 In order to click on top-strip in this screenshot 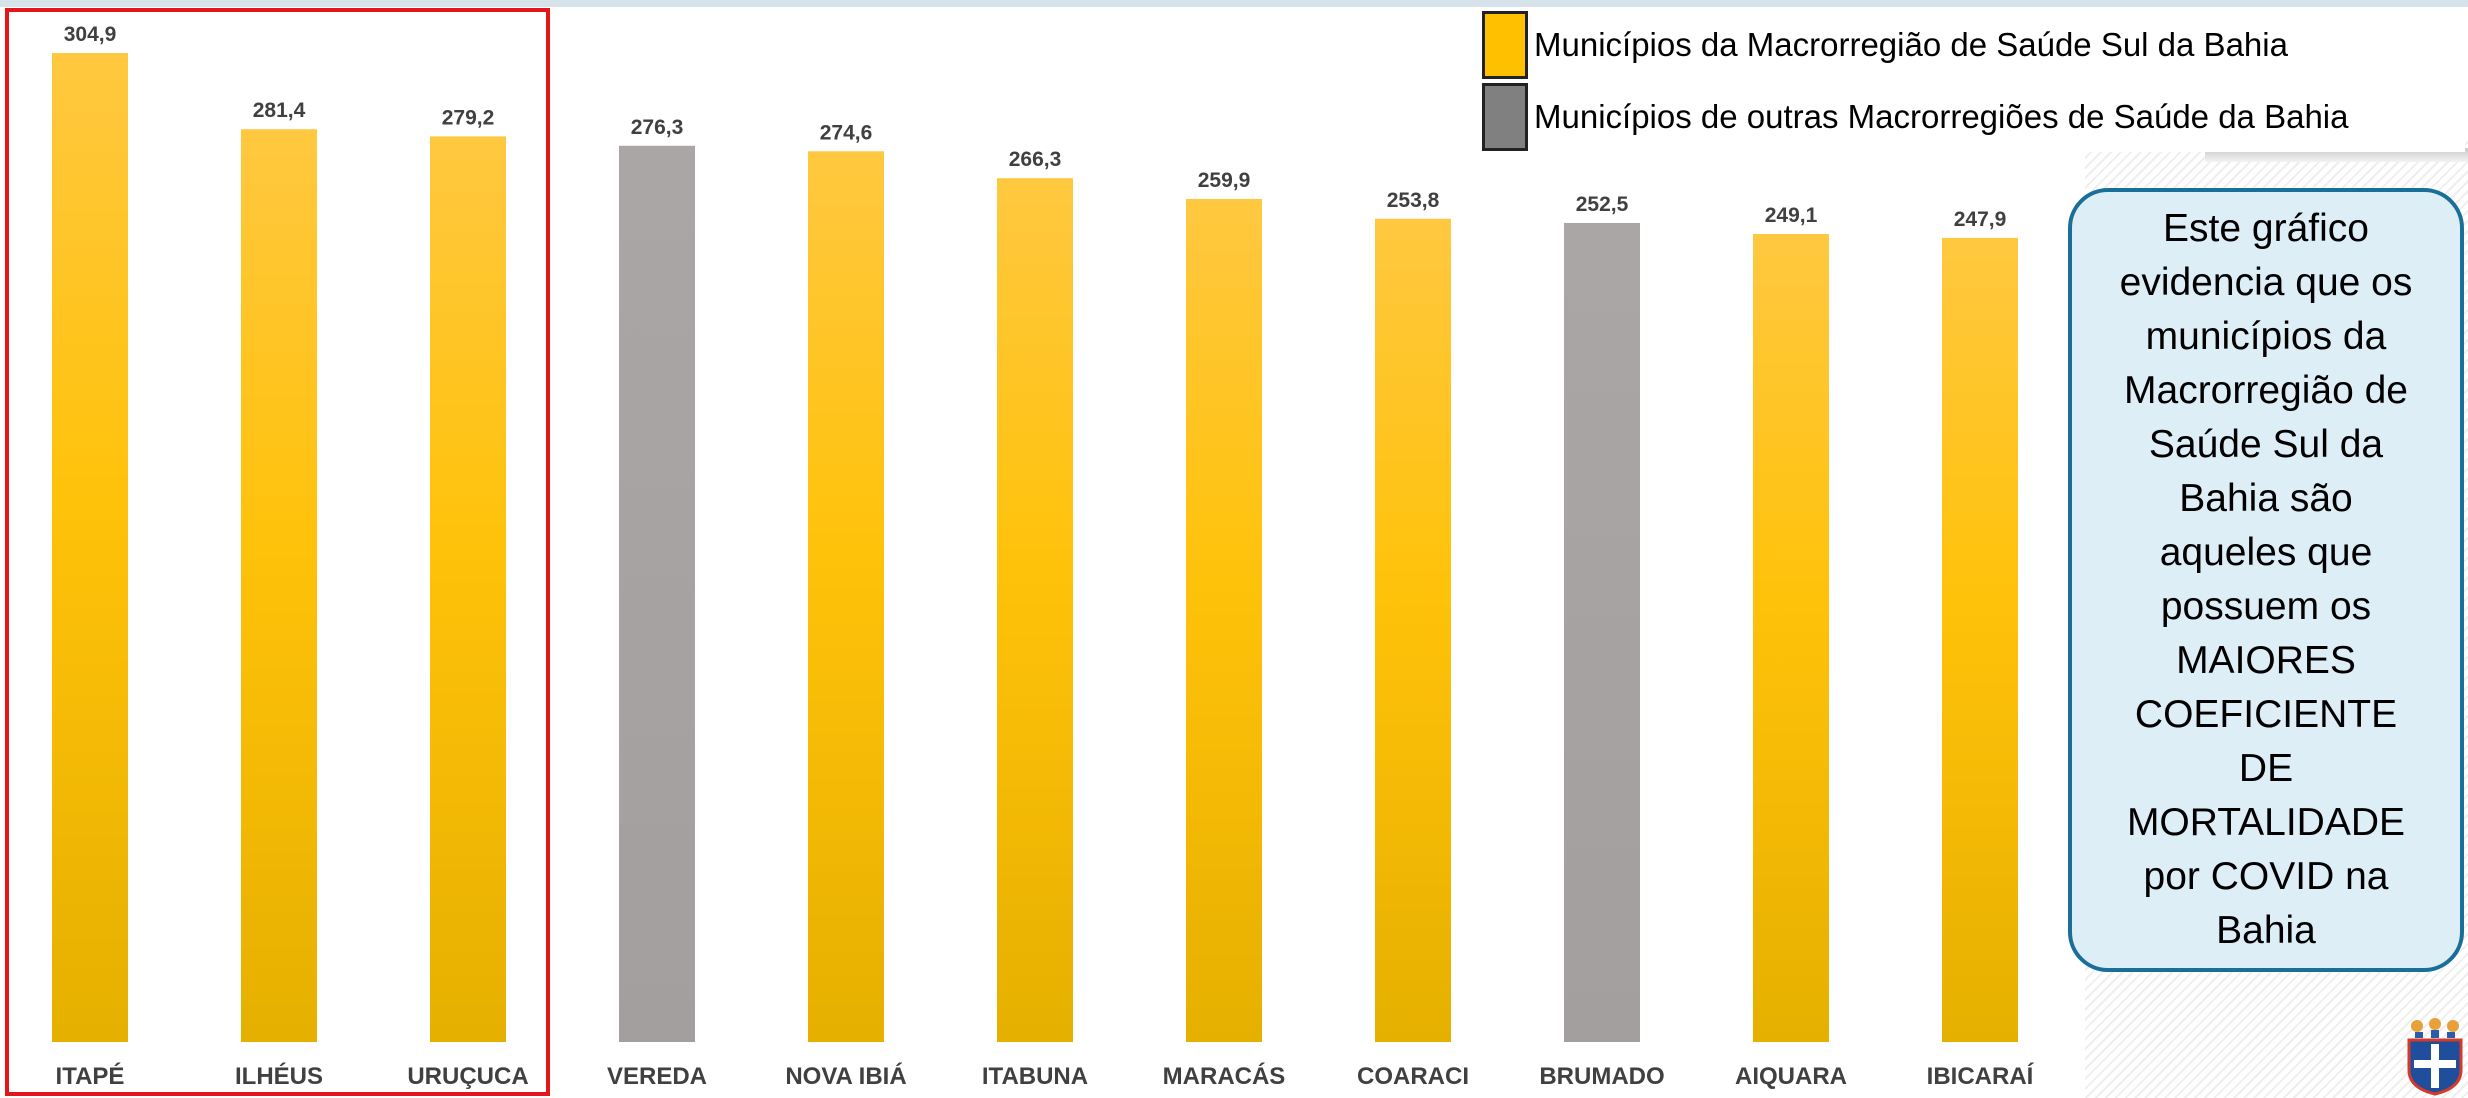, I will do `click(1234, 3)`.